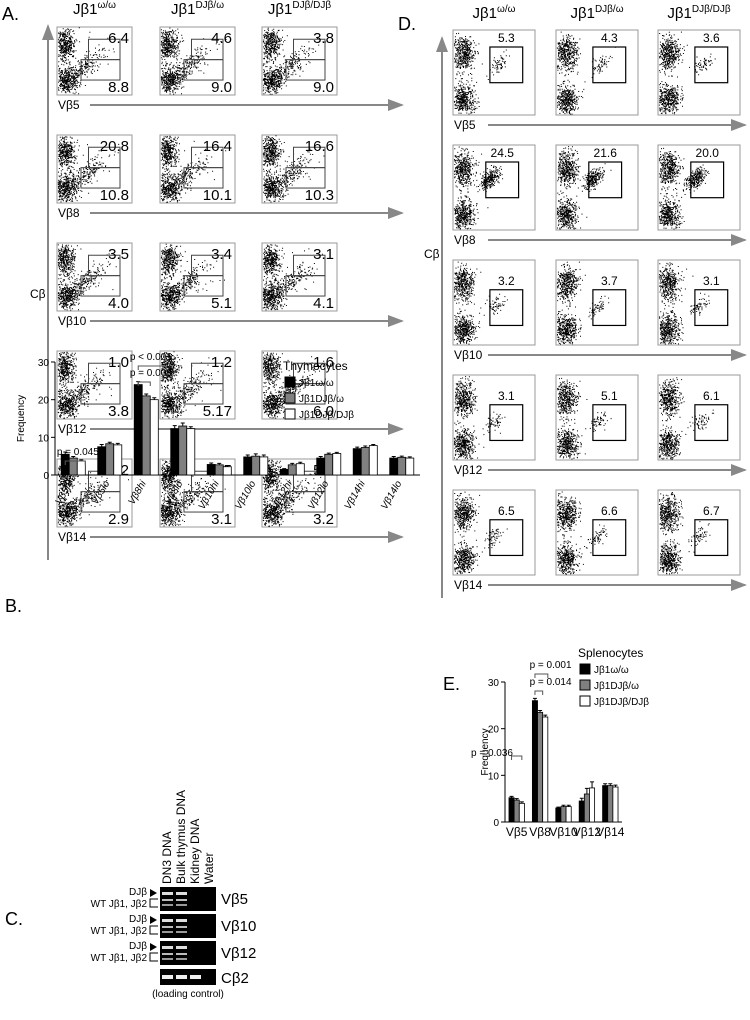  What do you see at coordinates (316, 383) in the screenshot?
I see `legend-label: Jβ1ω/ω` at bounding box center [316, 383].